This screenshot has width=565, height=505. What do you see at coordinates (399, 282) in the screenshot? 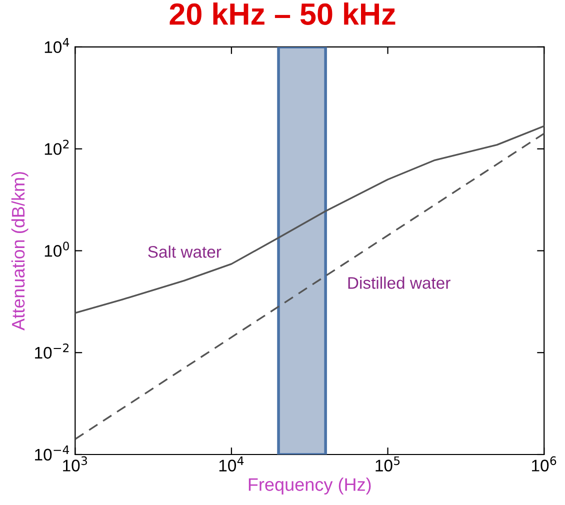
I see `series-label: Distilled water` at bounding box center [399, 282].